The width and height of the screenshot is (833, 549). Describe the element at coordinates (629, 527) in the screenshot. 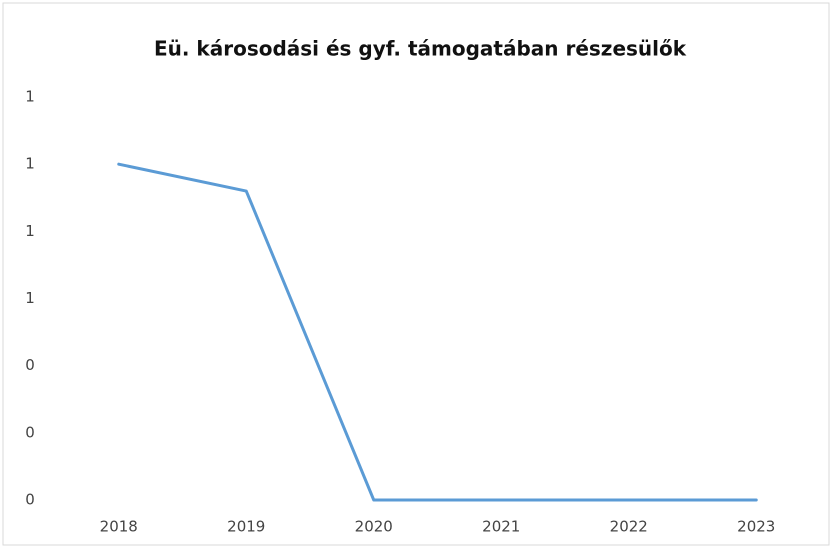

I see `x-tick-label: 2022` at that location.